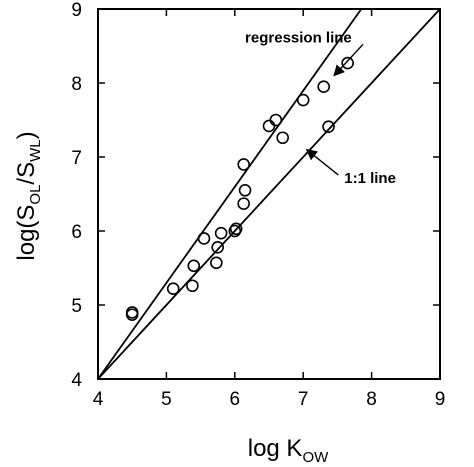 Image resolution: width=474 pixels, height=467 pixels. Describe the element at coordinates (28, 195) in the screenshot. I see `y-axis-title: log(SOL/SWL)` at that location.